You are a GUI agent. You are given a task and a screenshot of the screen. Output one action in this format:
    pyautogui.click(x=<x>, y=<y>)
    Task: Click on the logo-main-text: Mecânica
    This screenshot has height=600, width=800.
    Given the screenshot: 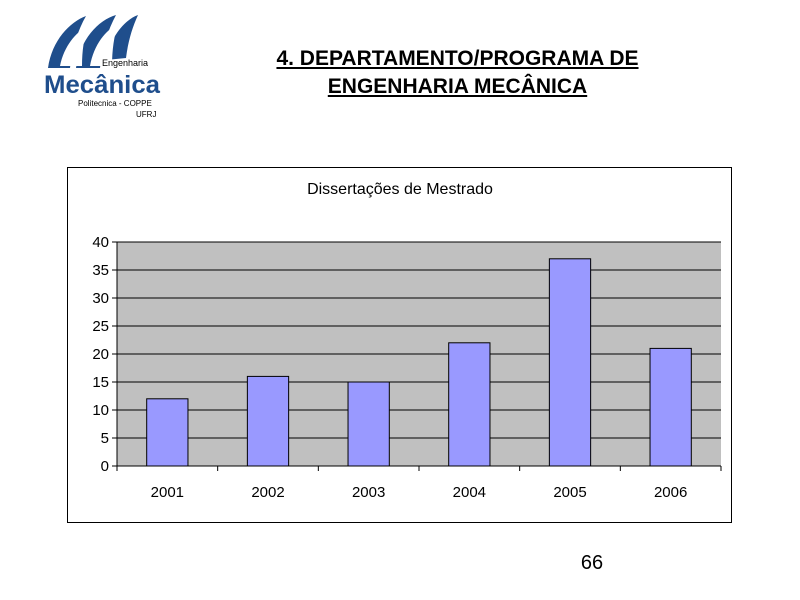 What is the action you would take?
    pyautogui.click(x=102, y=85)
    